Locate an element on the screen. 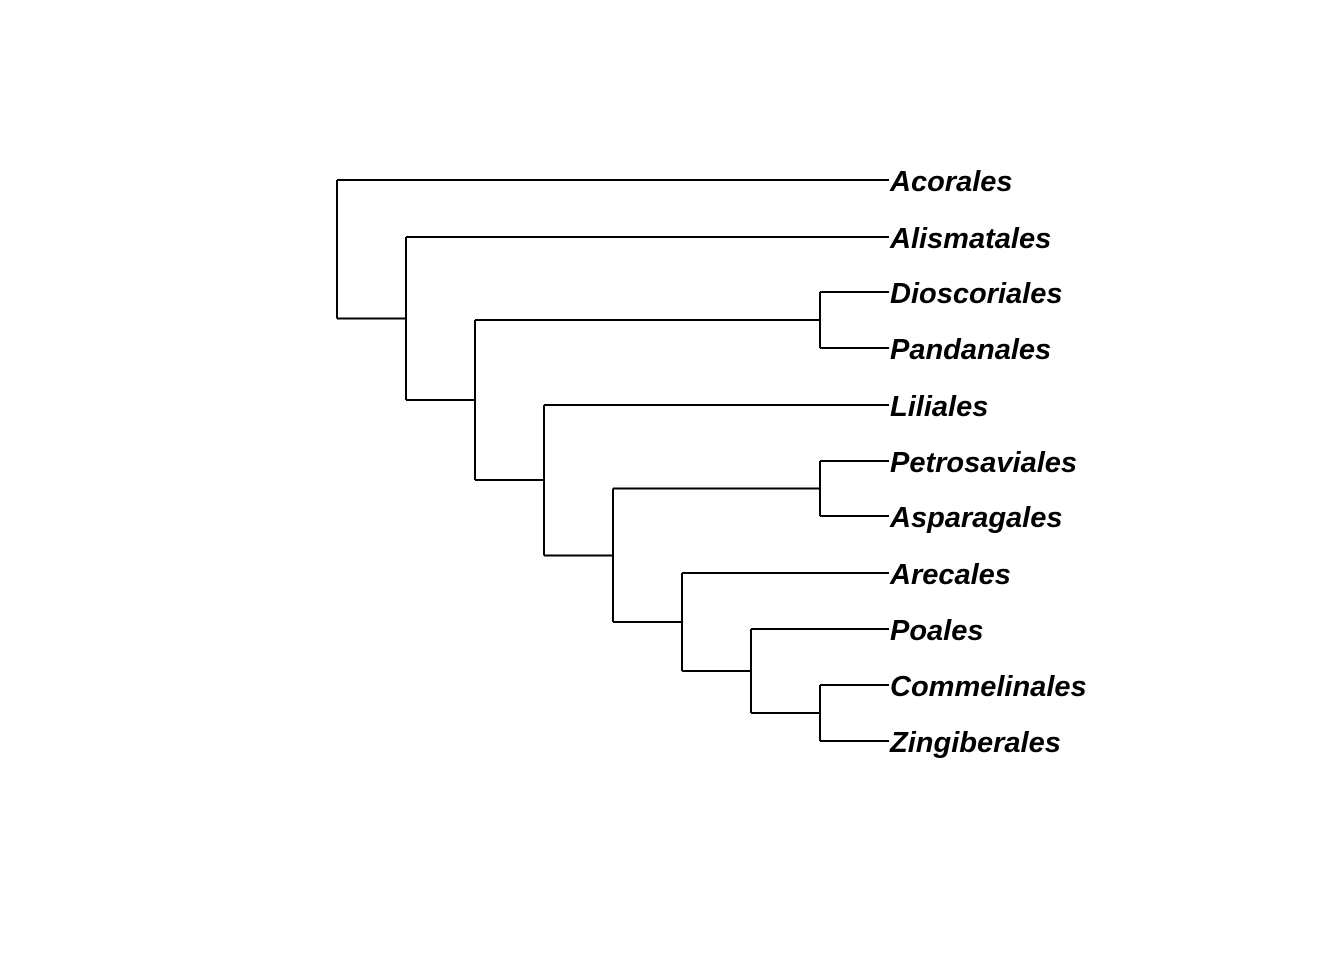  tip-label-dioscoriales: Dioscoriales is located at coordinates (976, 294).